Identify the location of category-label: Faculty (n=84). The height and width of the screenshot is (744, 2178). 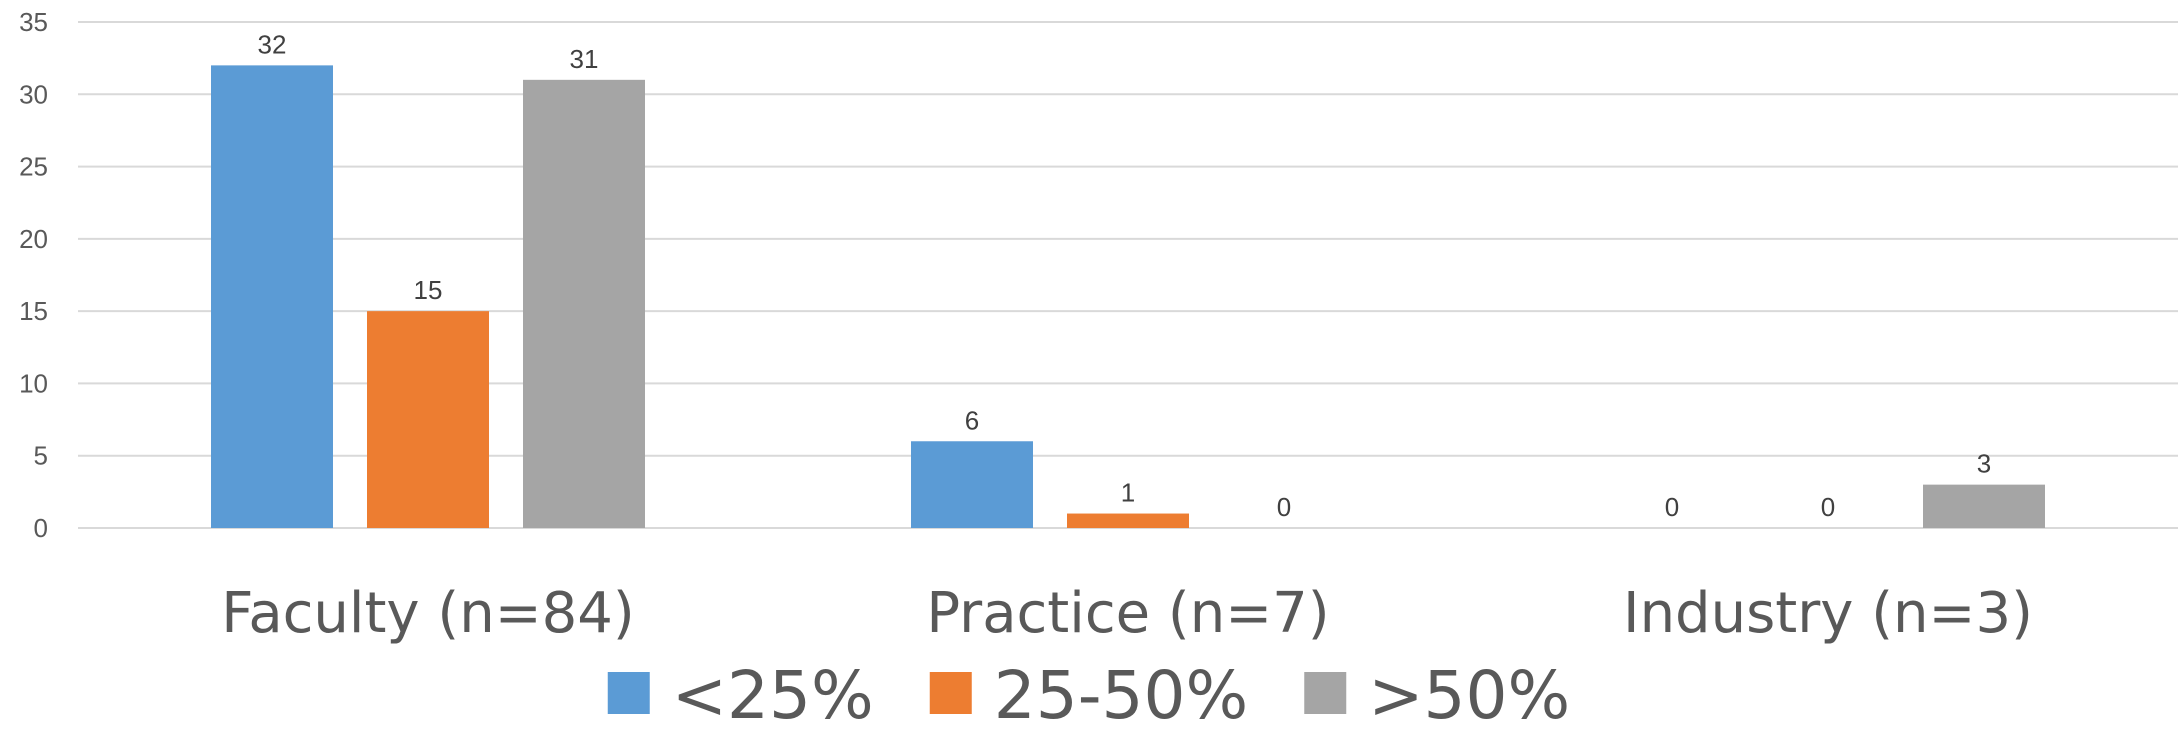
(428, 613).